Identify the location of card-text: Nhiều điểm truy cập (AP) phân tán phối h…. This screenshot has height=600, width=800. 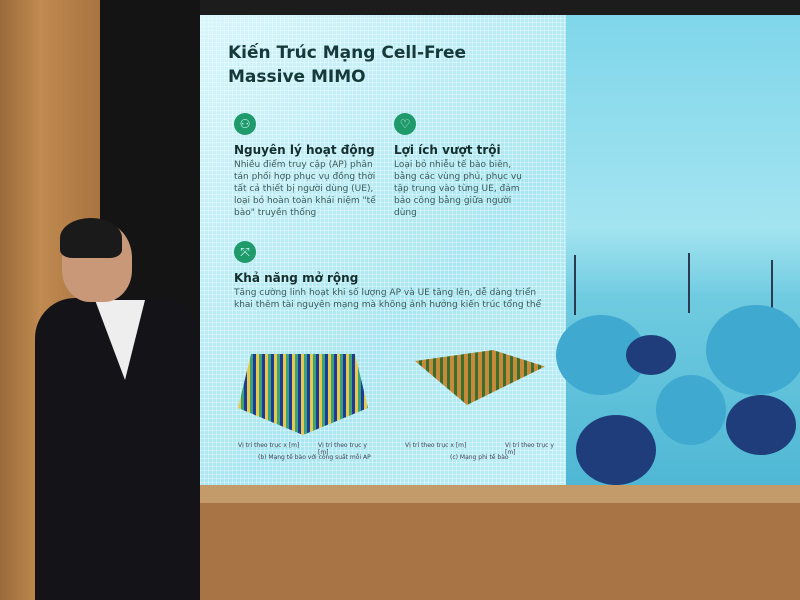
(305, 189).